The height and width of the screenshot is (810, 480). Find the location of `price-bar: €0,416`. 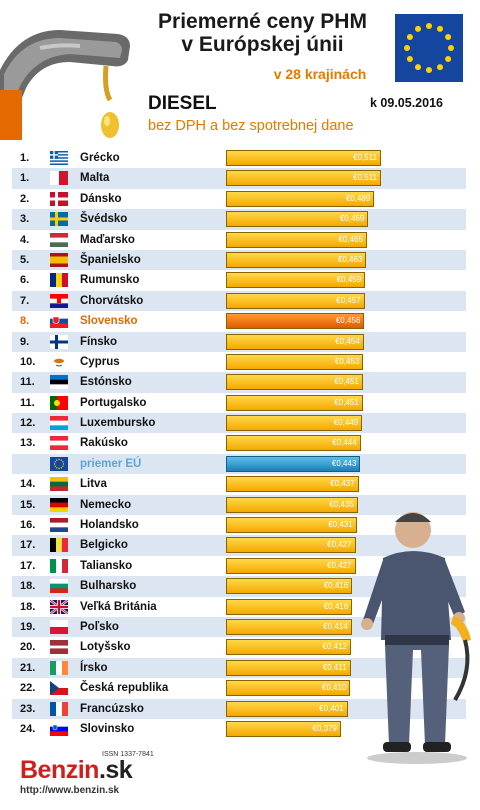

price-bar: €0,416 is located at coordinates (289, 586).